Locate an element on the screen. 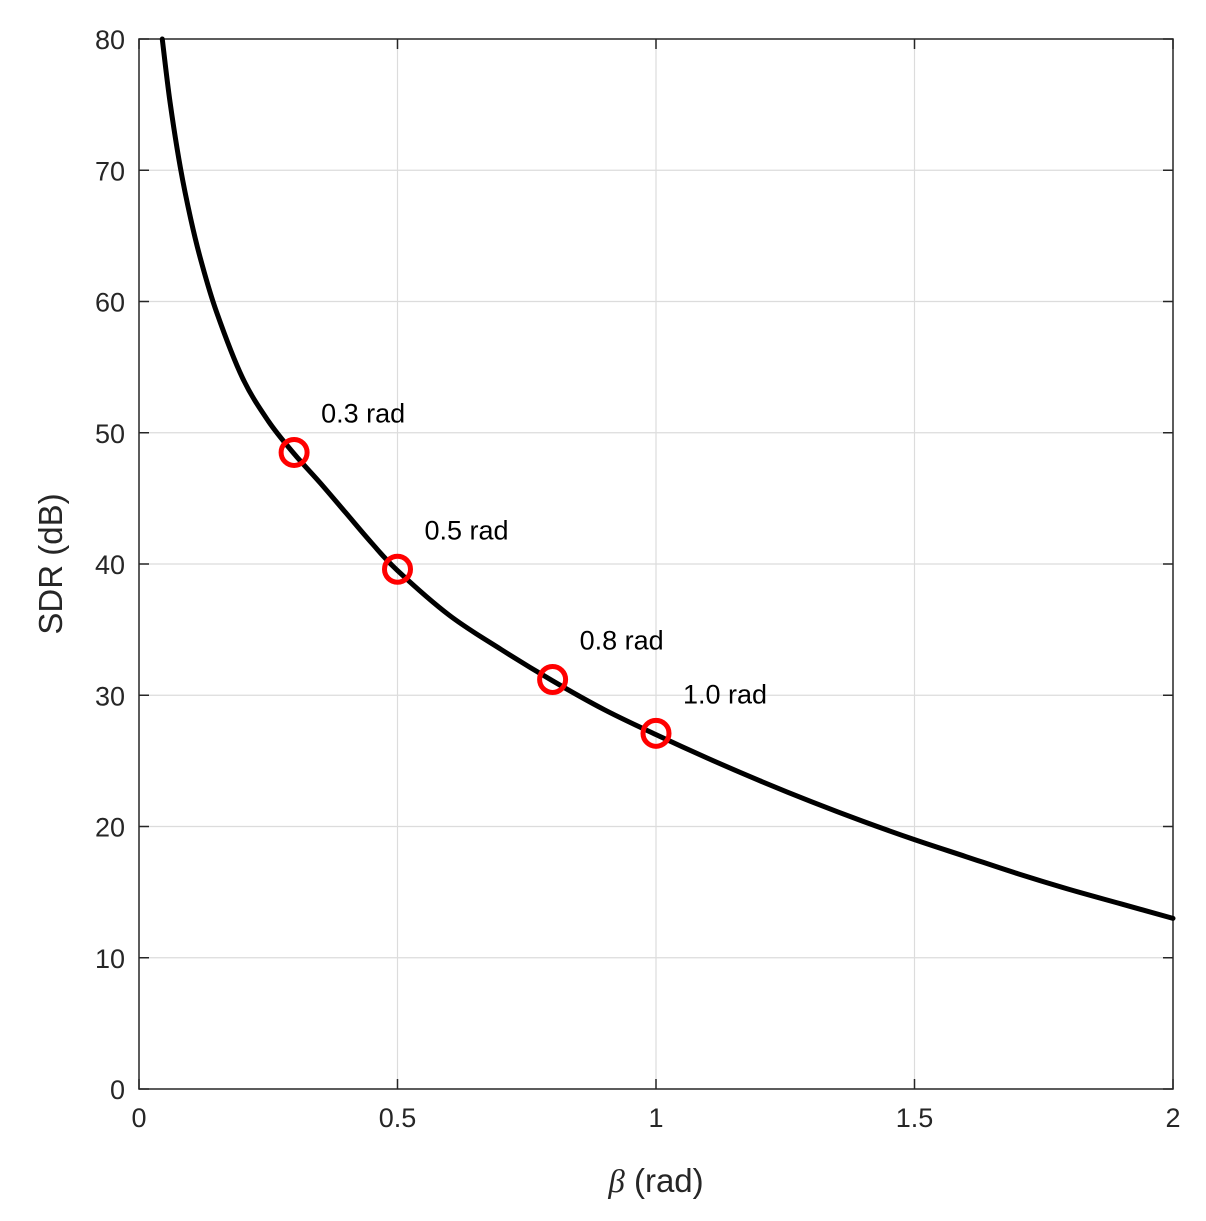 This screenshot has width=1206, height=1221. y-tick-label: 70 is located at coordinates (110, 171).